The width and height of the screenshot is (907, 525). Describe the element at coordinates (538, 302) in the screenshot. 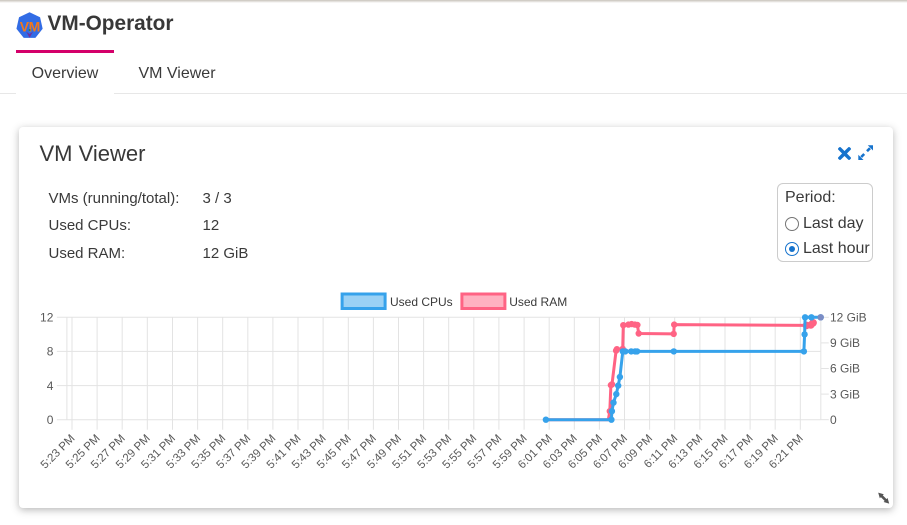

I see `svg-text: Used RAM` at that location.